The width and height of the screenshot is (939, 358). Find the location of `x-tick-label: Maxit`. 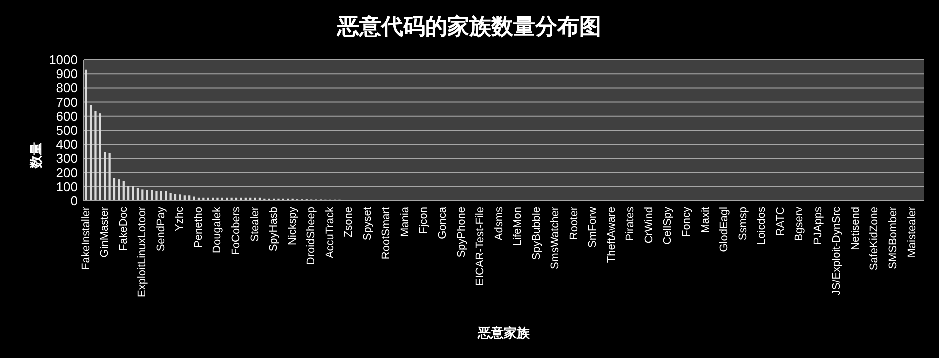

x-tick-label: Maxit is located at coordinates (706, 220).